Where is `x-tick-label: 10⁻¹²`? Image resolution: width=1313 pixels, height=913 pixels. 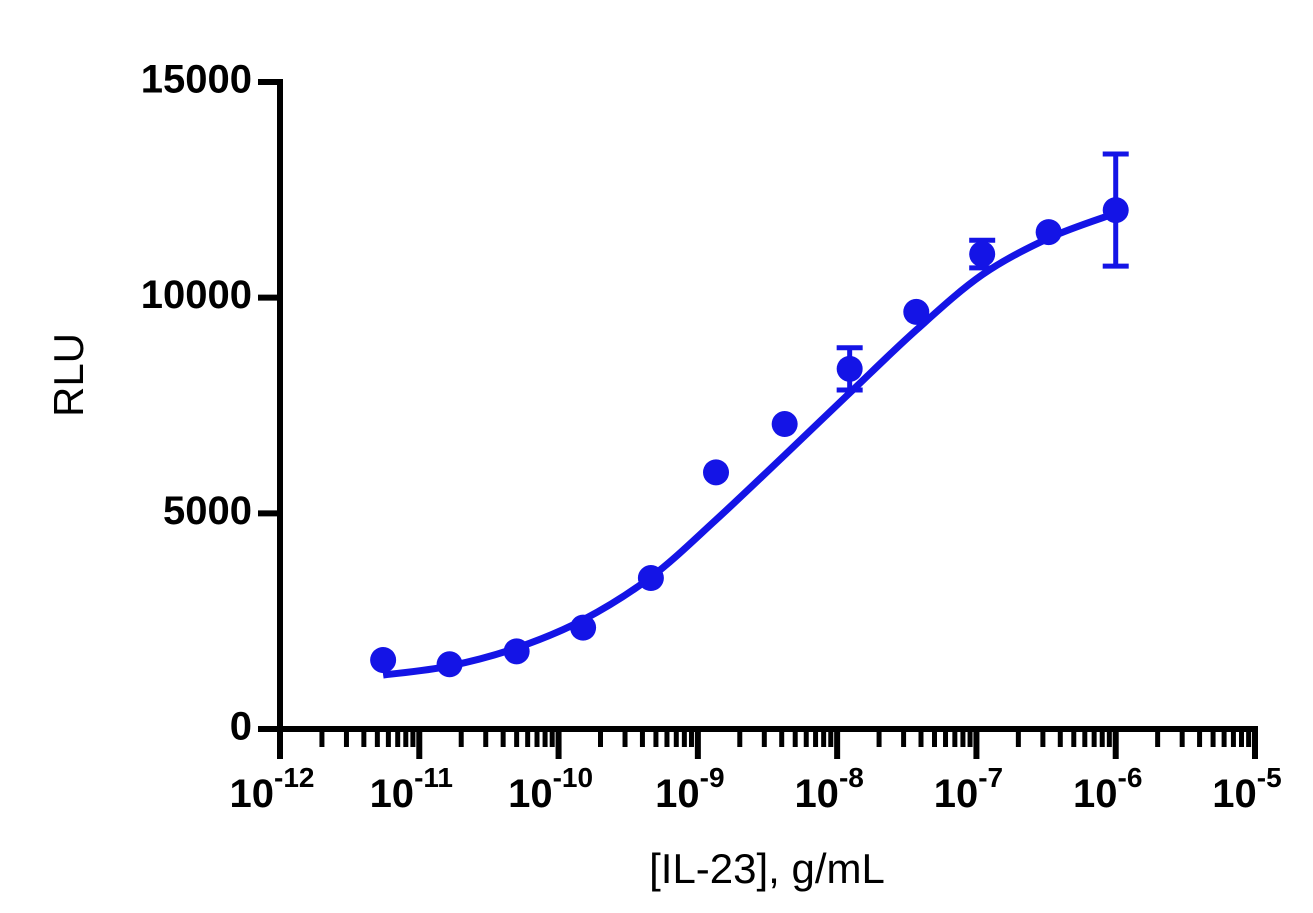
x-tick-label: 10⁻¹² is located at coordinates (272, 789).